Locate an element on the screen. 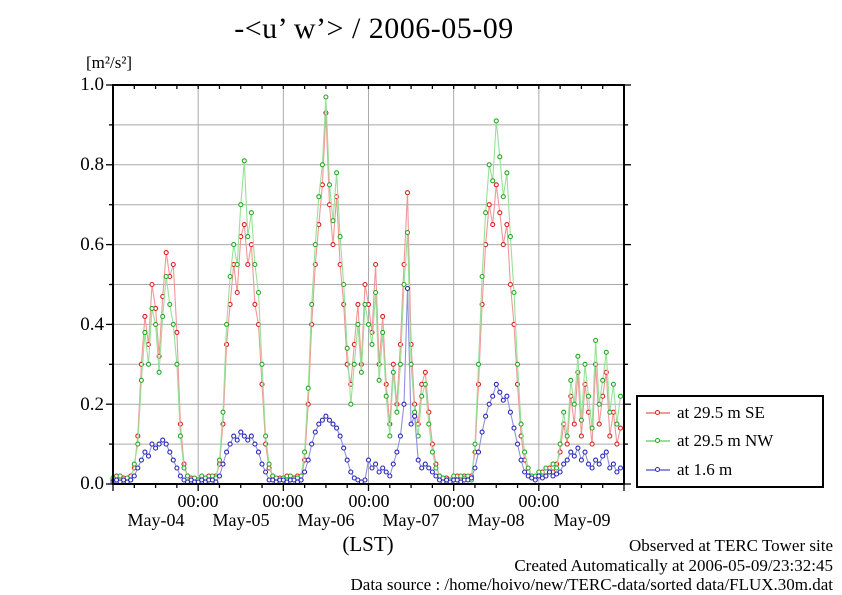 The image size is (842, 595). x-day-label: May-08 is located at coordinates (496, 520).